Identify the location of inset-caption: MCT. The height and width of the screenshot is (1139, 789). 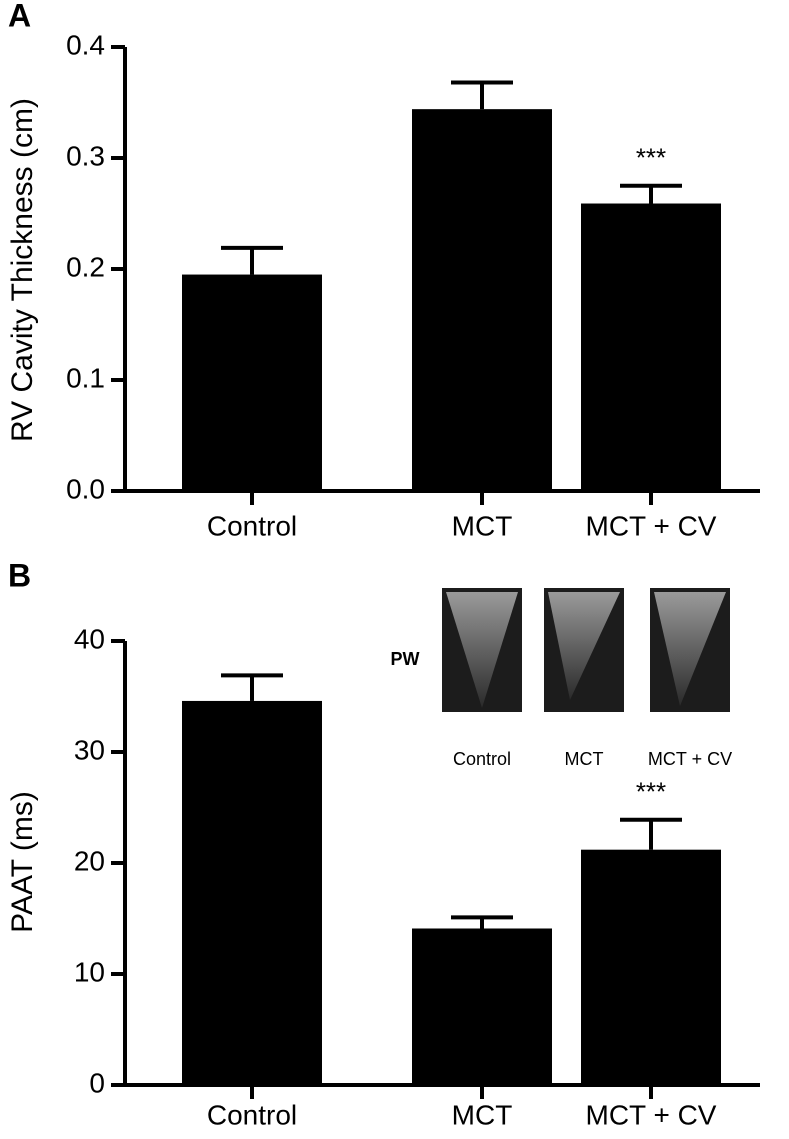
(584, 759).